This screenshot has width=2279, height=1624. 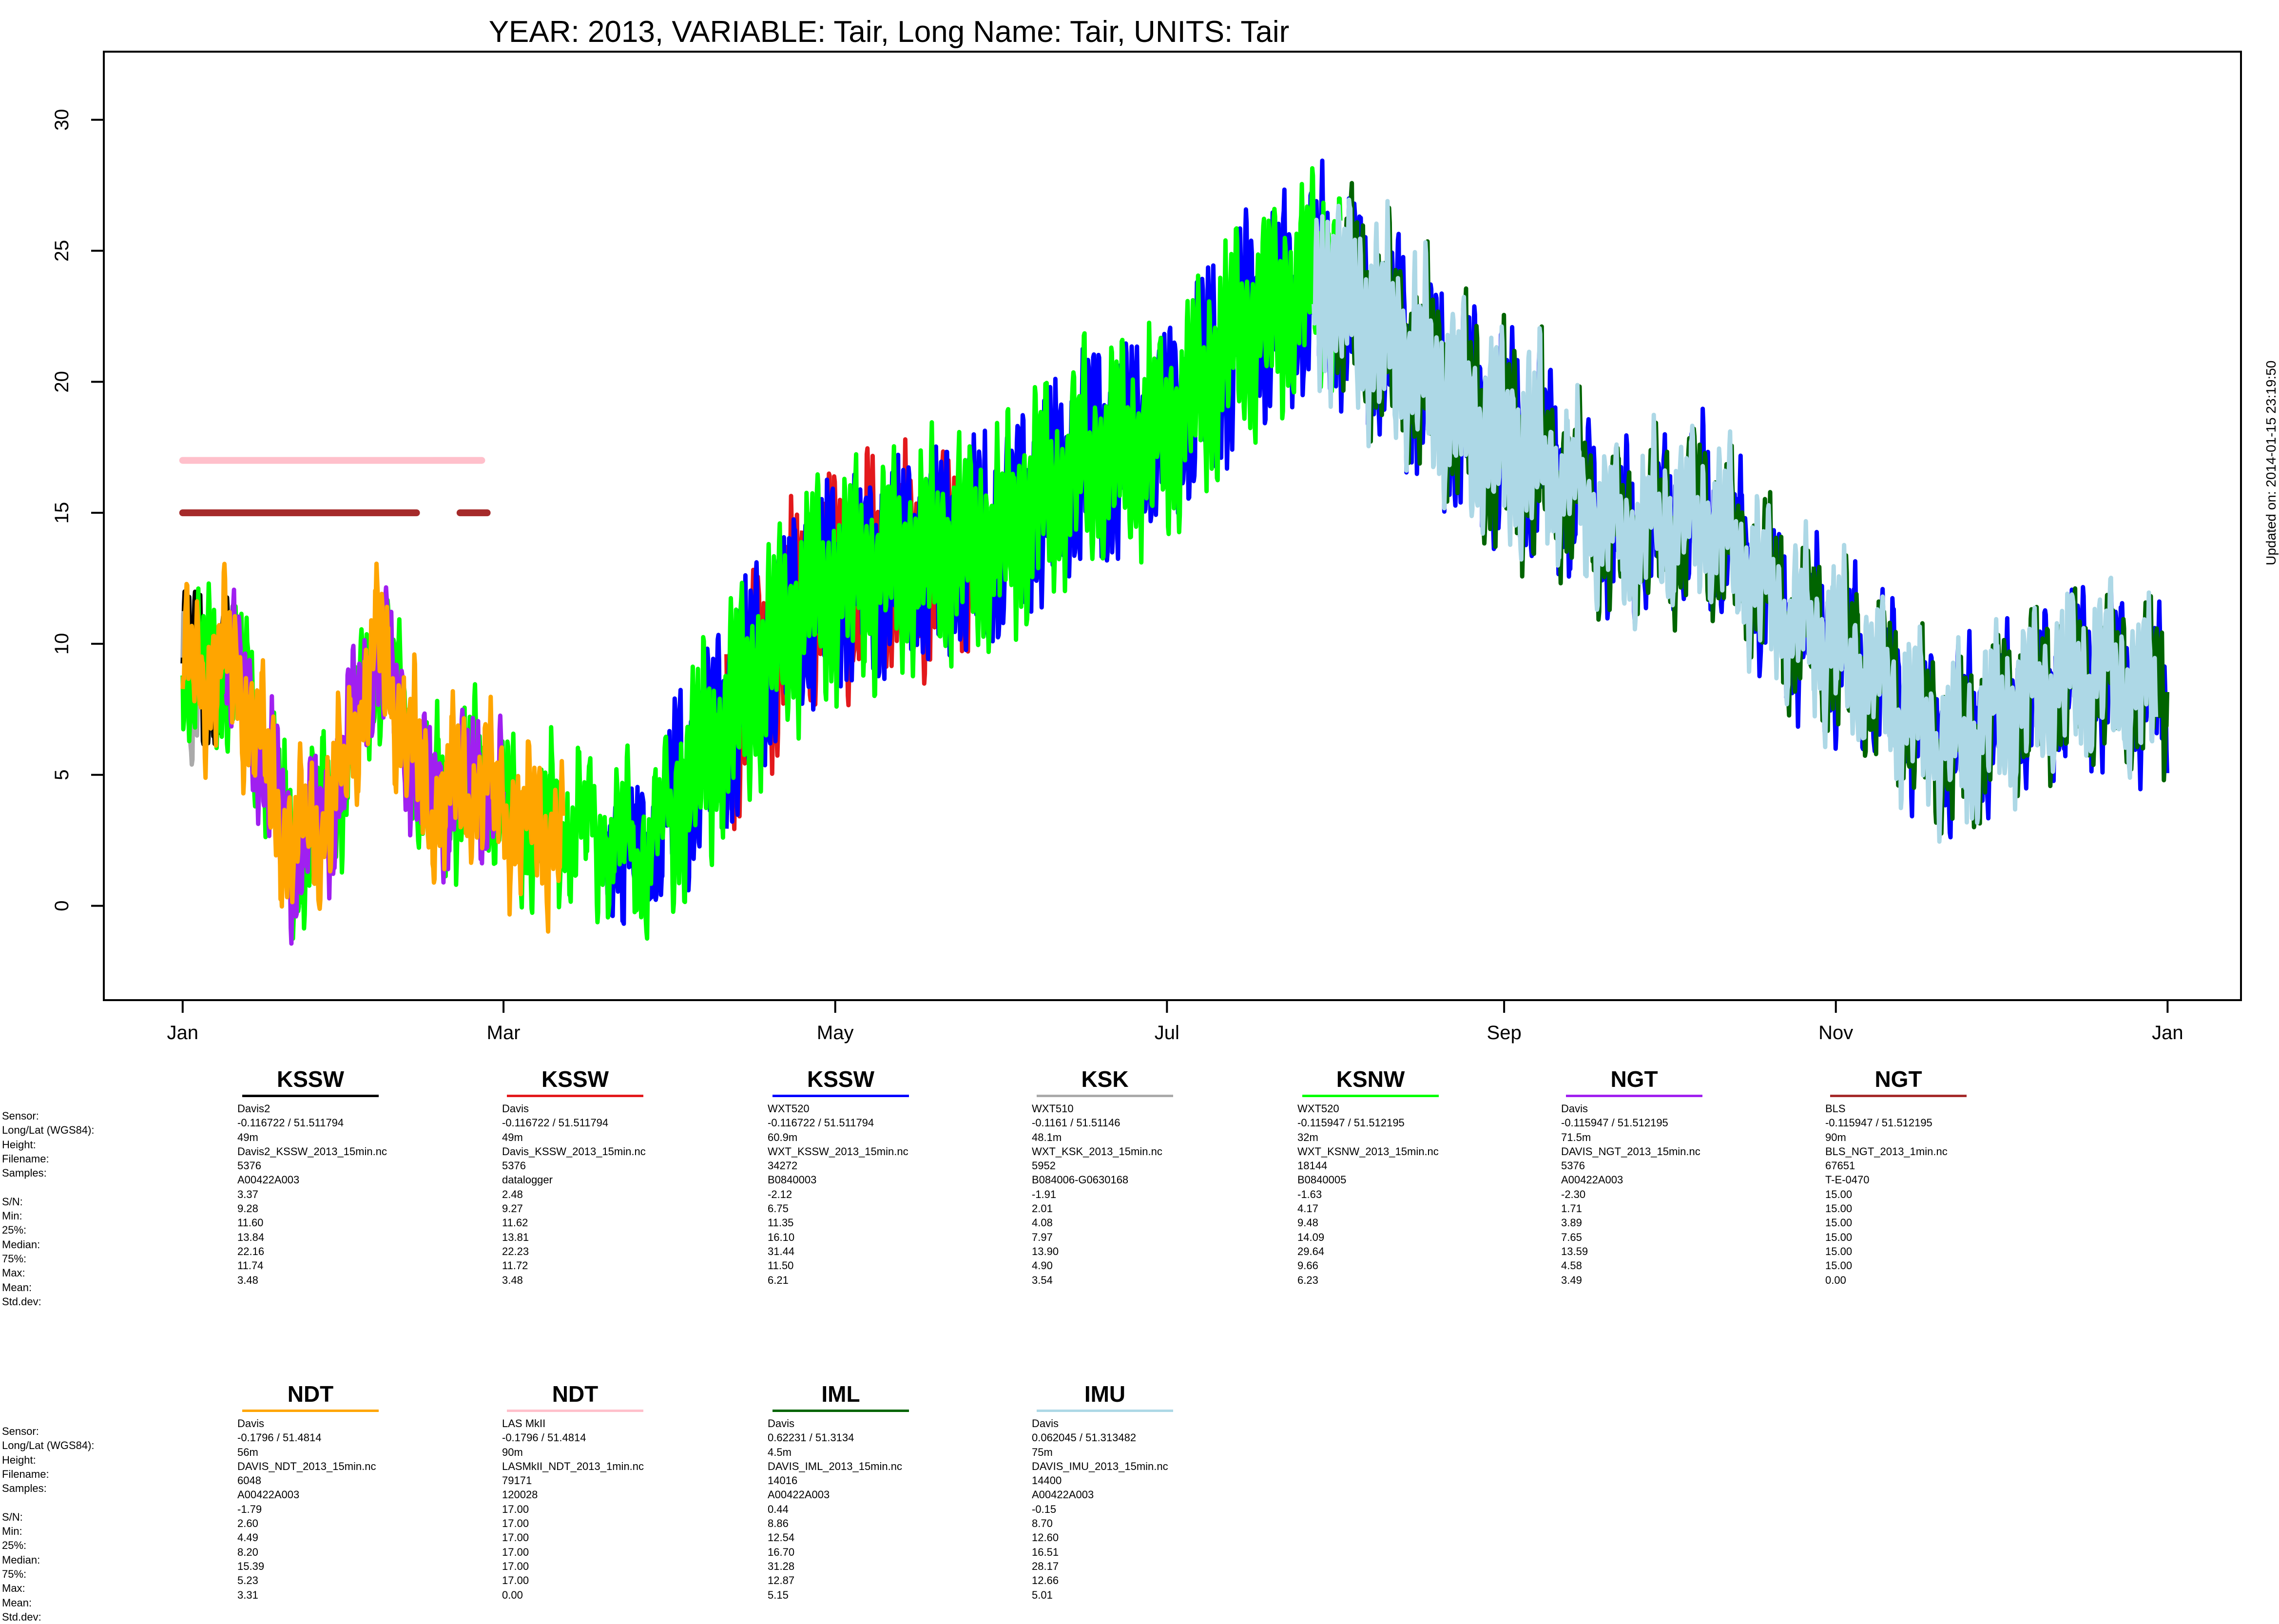 I want to click on legend-value: 0.00, so click(x=512, y=1595).